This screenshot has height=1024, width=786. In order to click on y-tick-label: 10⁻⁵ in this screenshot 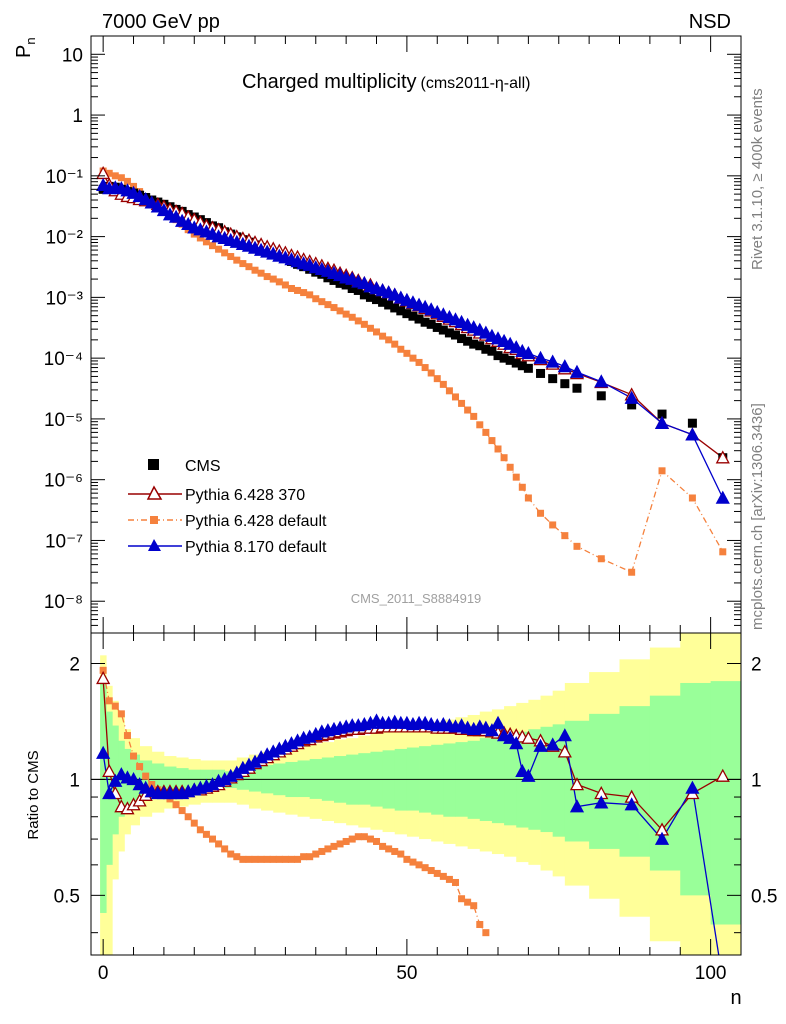, I will do `click(63, 420)`.